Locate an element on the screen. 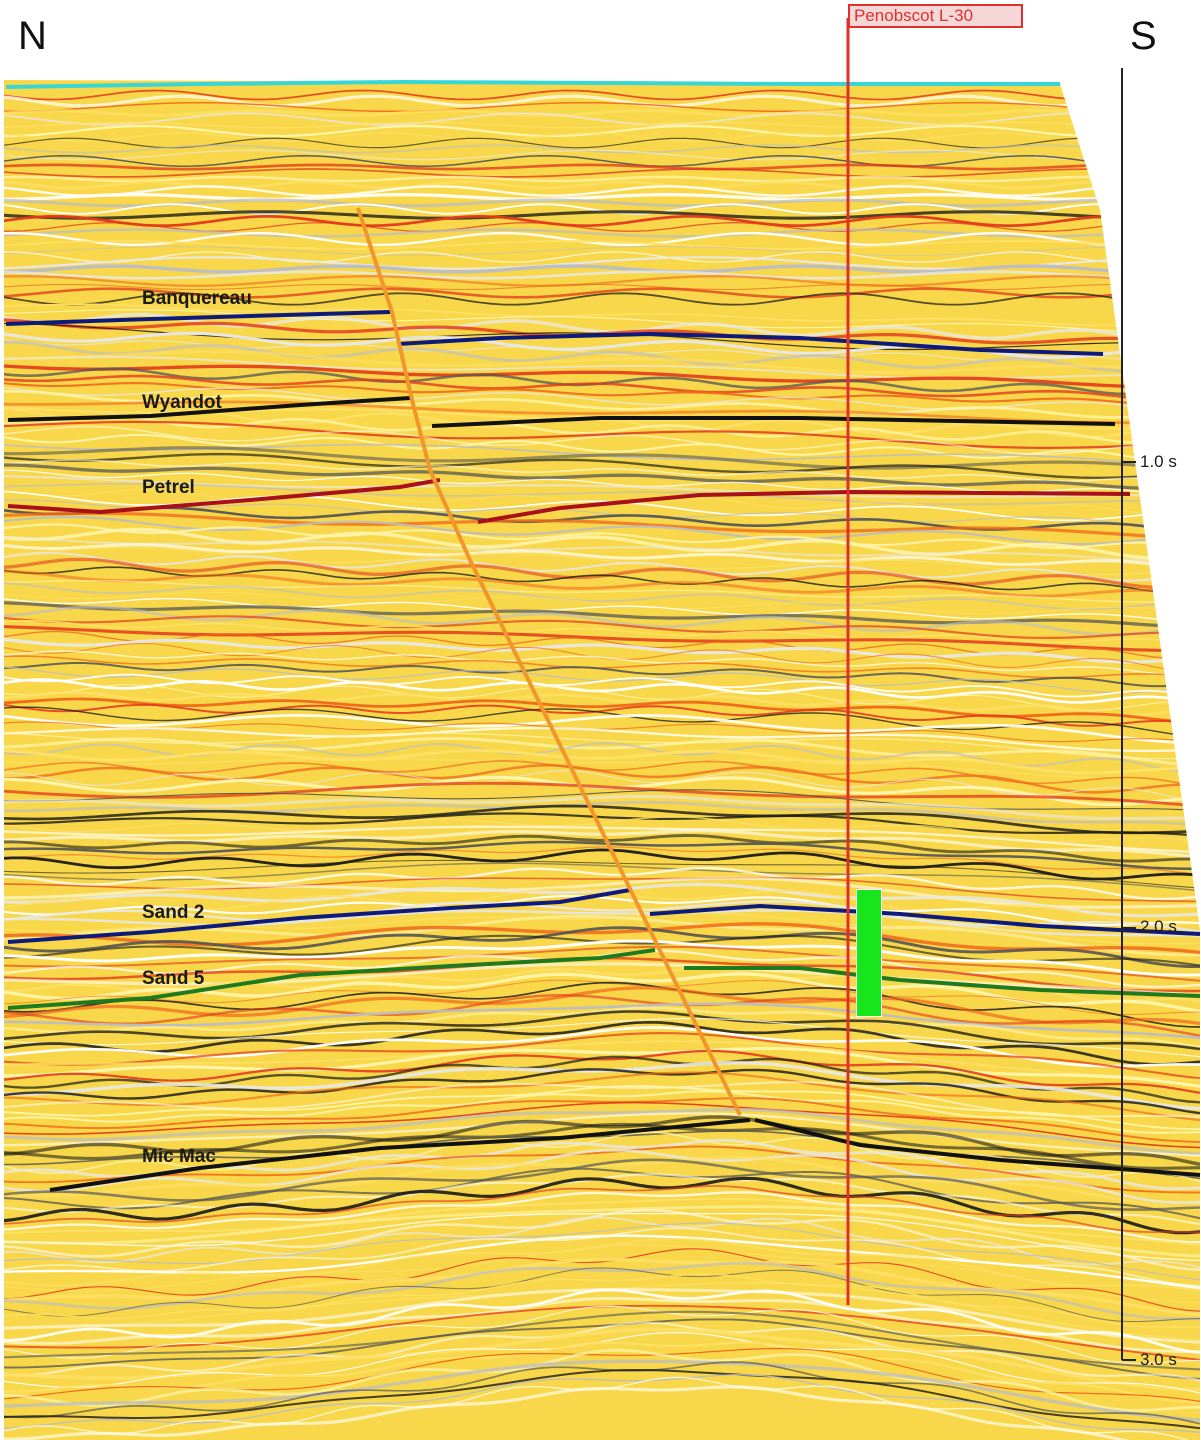 The height and width of the screenshot is (1440, 1201). horizon-micmac-segment is located at coordinates (977, 1147).